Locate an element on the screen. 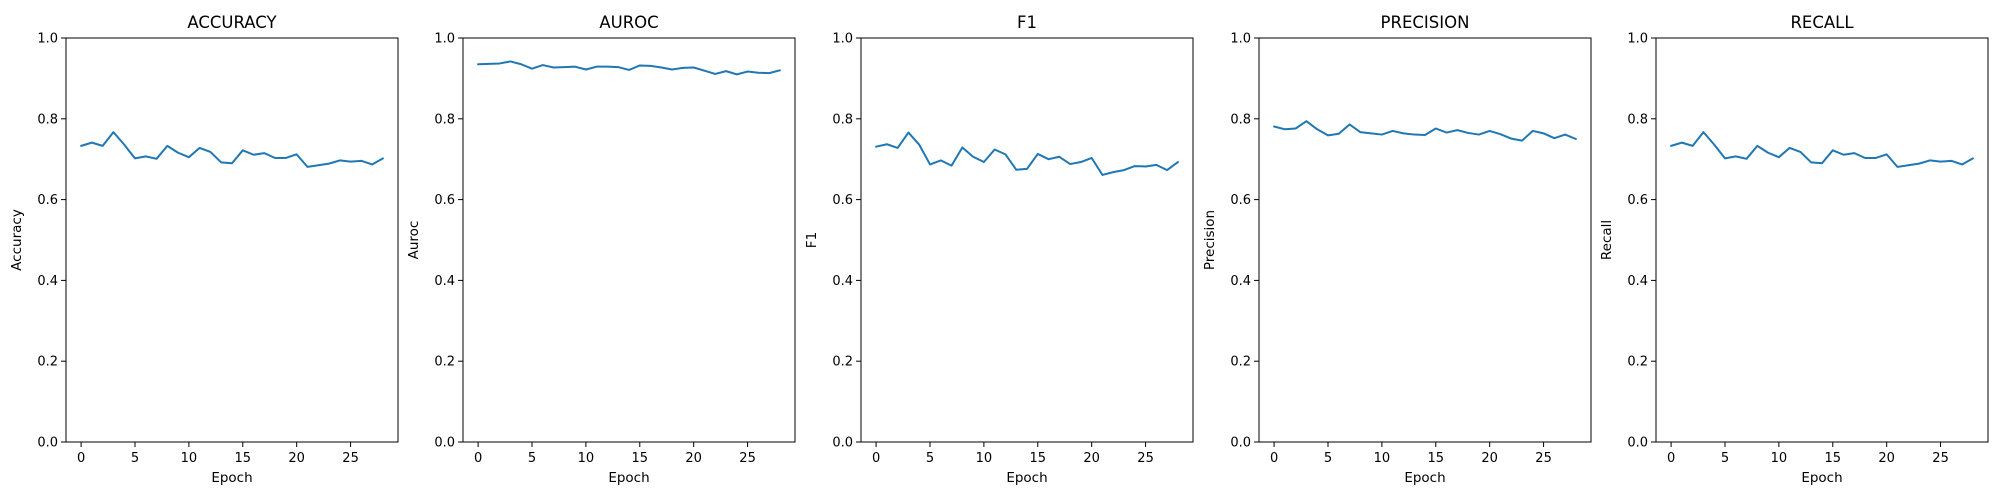 Image resolution: width=2000 pixels, height=500 pixels. x-tick-label-f1: 0 is located at coordinates (876, 458).